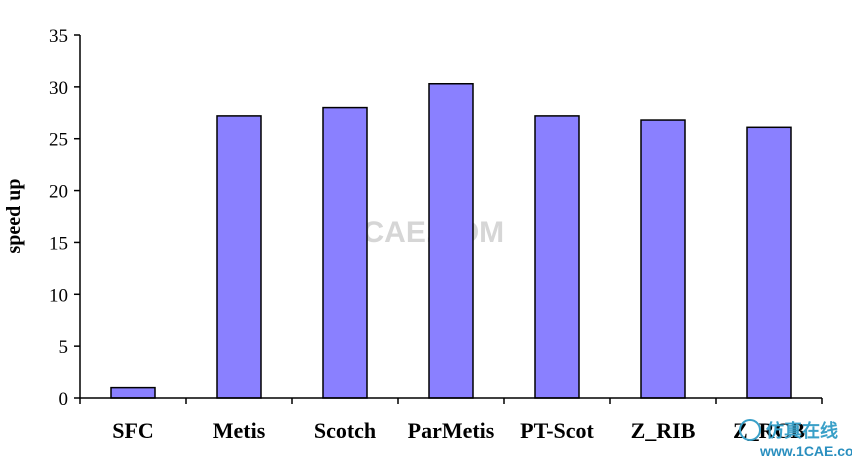 Image resolution: width=852 pixels, height=461 pixels. What do you see at coordinates (133, 430) in the screenshot?
I see `x-category-label: SFC` at bounding box center [133, 430].